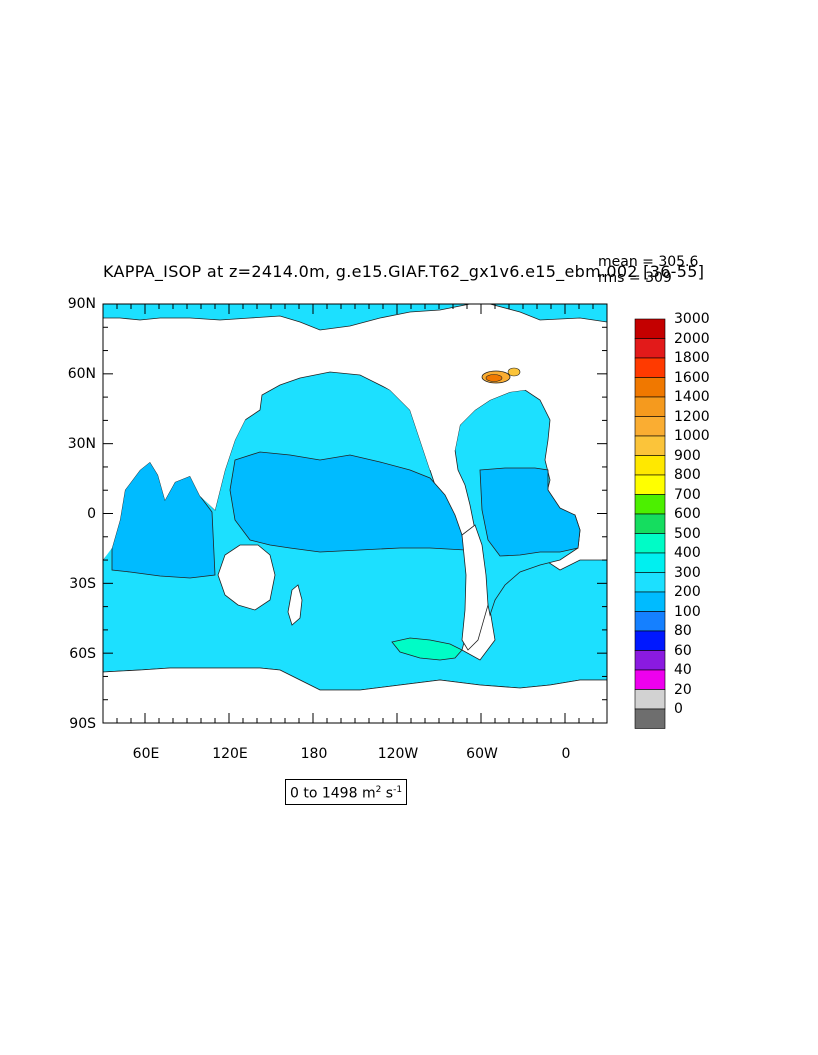 The height and width of the screenshot is (1055, 818). What do you see at coordinates (182, 445) in the screenshot?
I see `asia-land` at bounding box center [182, 445].